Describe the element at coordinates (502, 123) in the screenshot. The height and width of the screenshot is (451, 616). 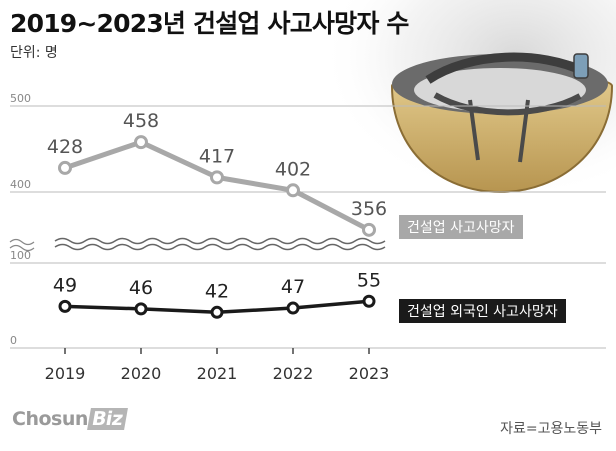
I see `helmet-illustration` at that location.